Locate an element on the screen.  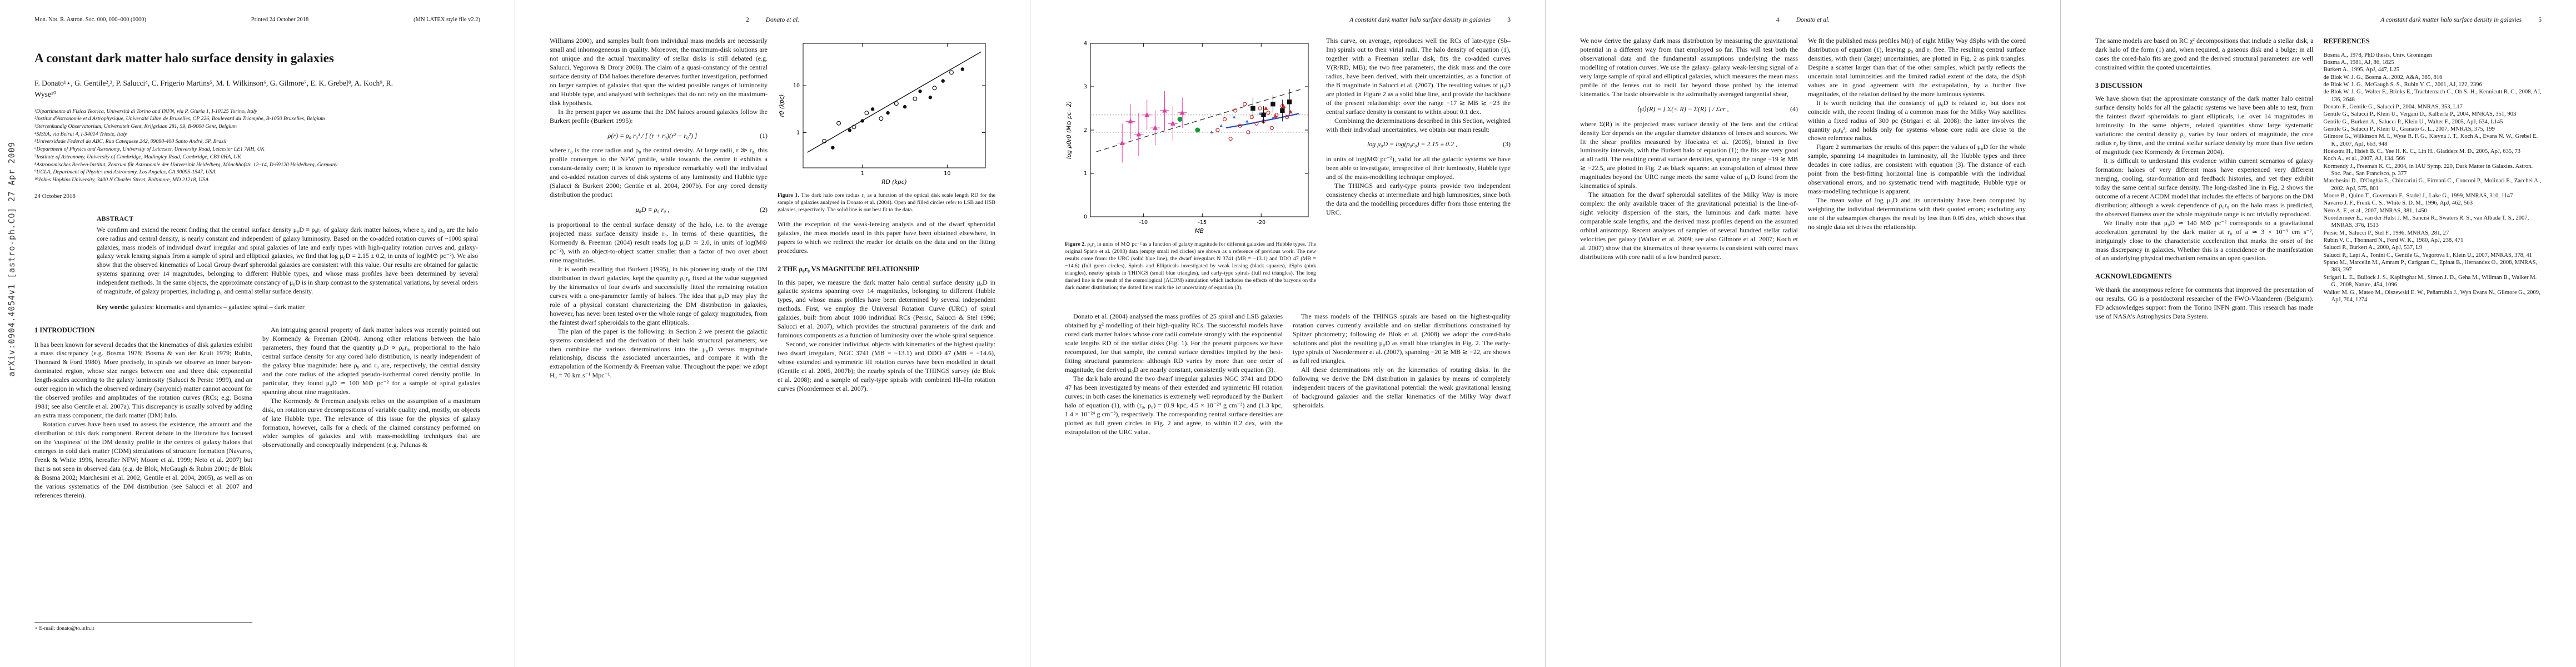
equation-2: μ₀D ≡ ρ₀ r₀ , (2) is located at coordinates (659, 210).